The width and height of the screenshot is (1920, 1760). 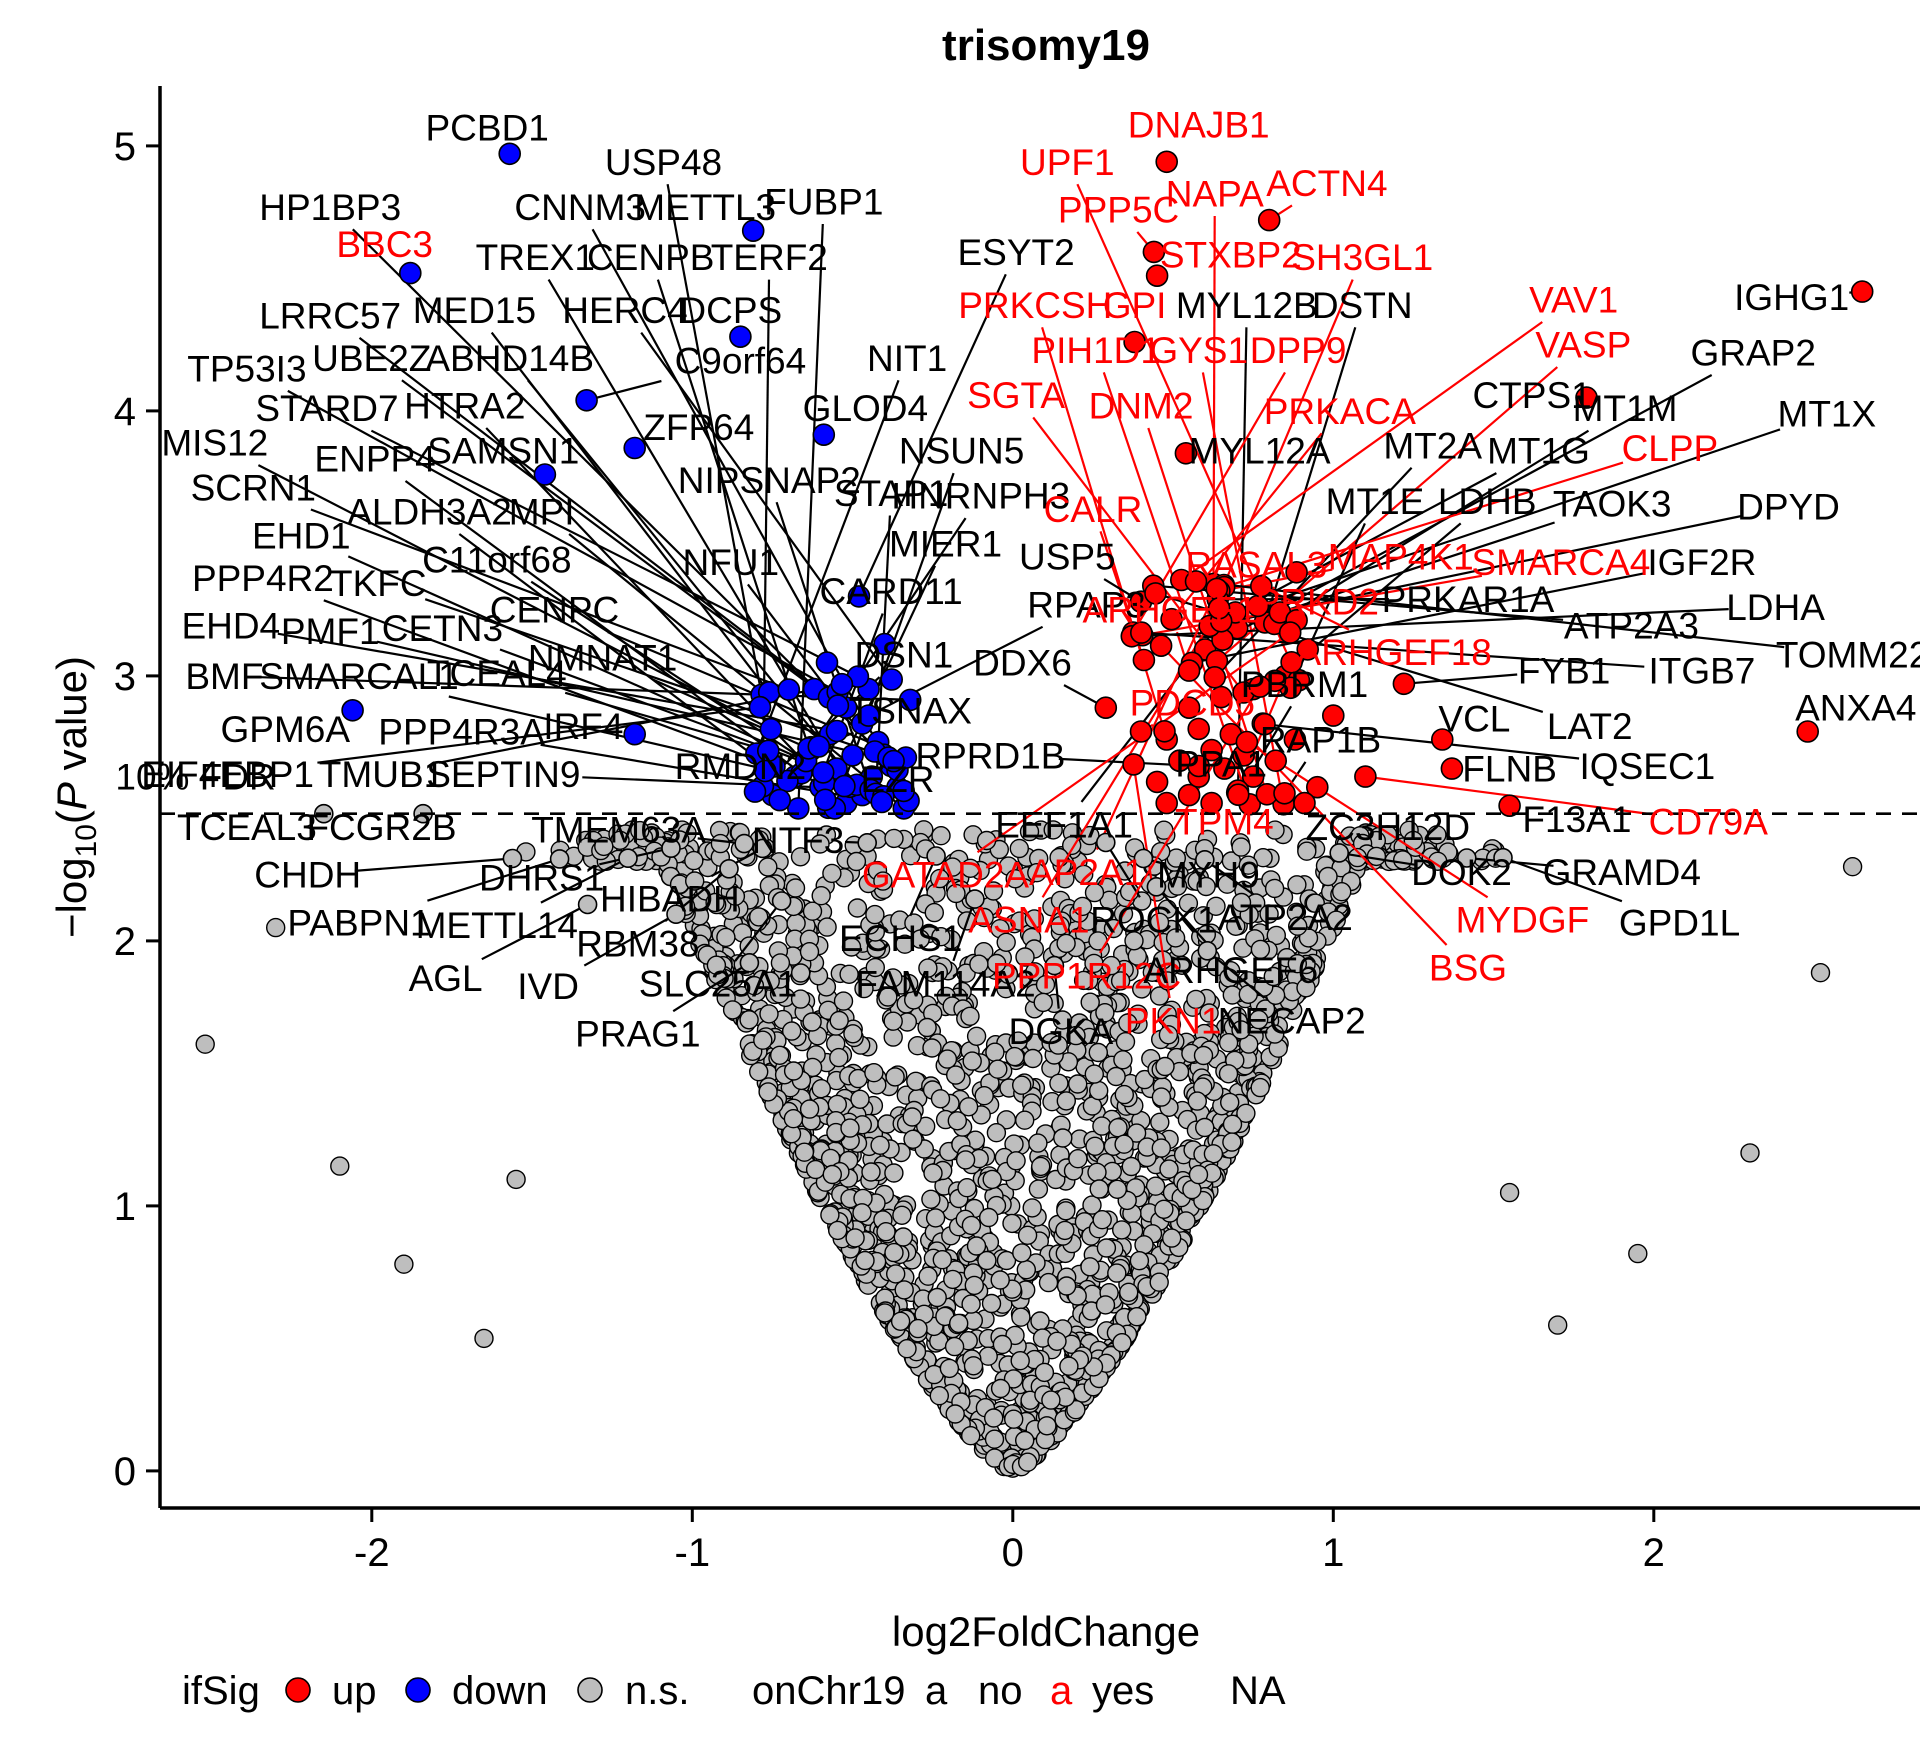 I want to click on gene-label: C9orf64, so click(x=741, y=361).